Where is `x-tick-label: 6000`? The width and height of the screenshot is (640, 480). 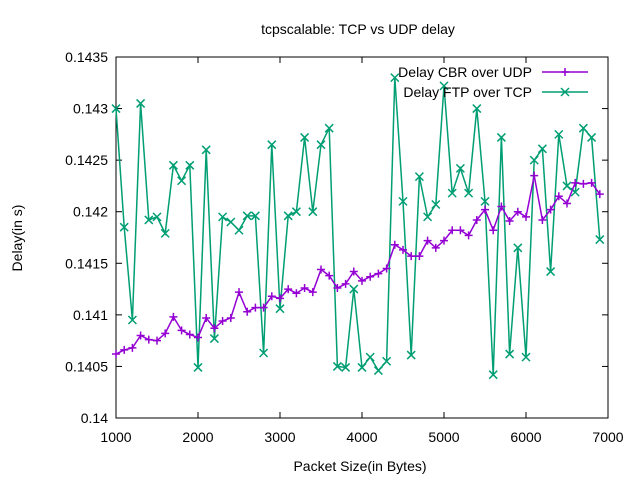 x-tick-label: 6000 is located at coordinates (525, 437).